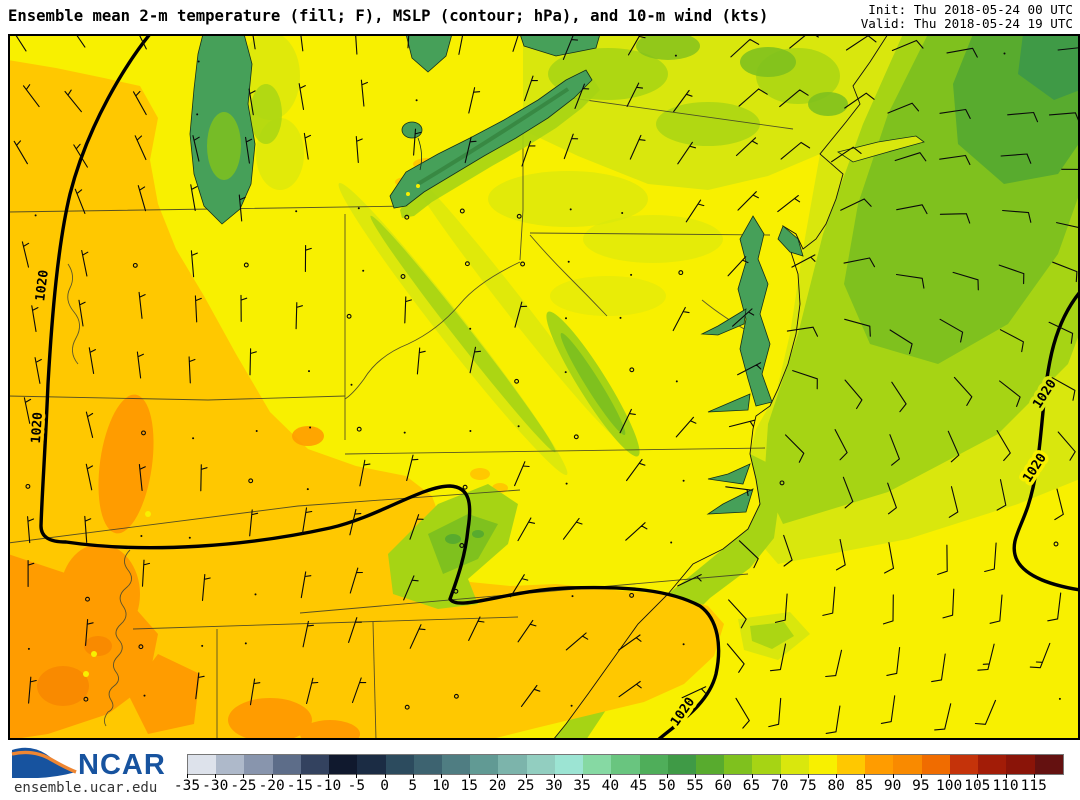 This screenshot has width=1080, height=800. Describe the element at coordinates (751, 786) in the screenshot. I see `colorbar-tick-label: 65` at that location.